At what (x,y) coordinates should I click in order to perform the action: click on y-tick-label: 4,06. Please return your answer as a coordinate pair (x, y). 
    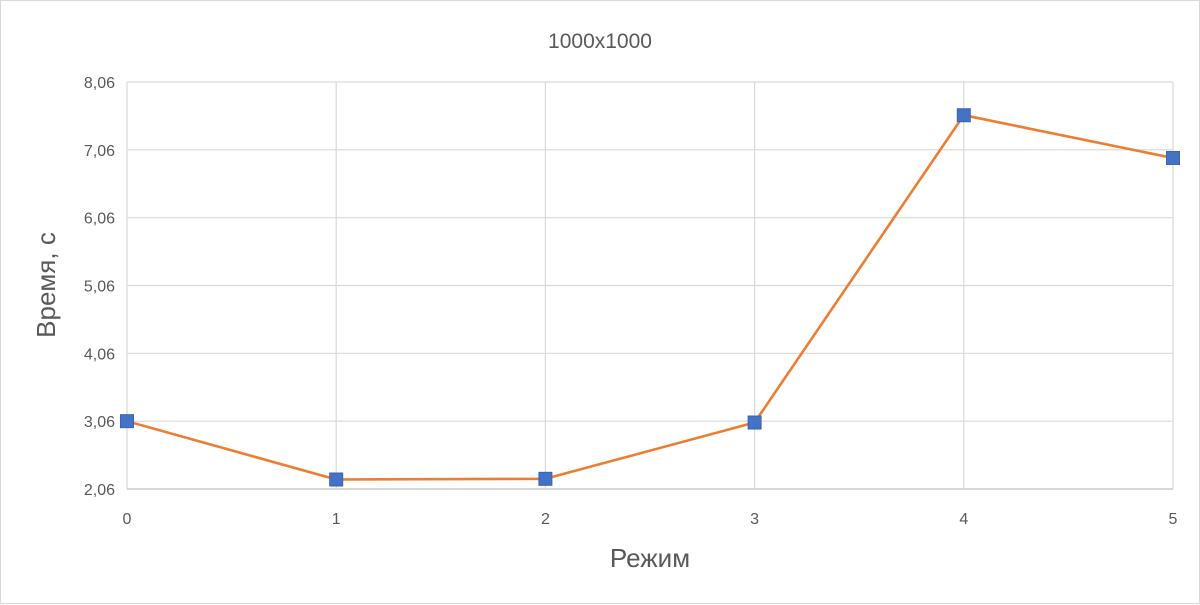
    Looking at the image, I should click on (99, 354).